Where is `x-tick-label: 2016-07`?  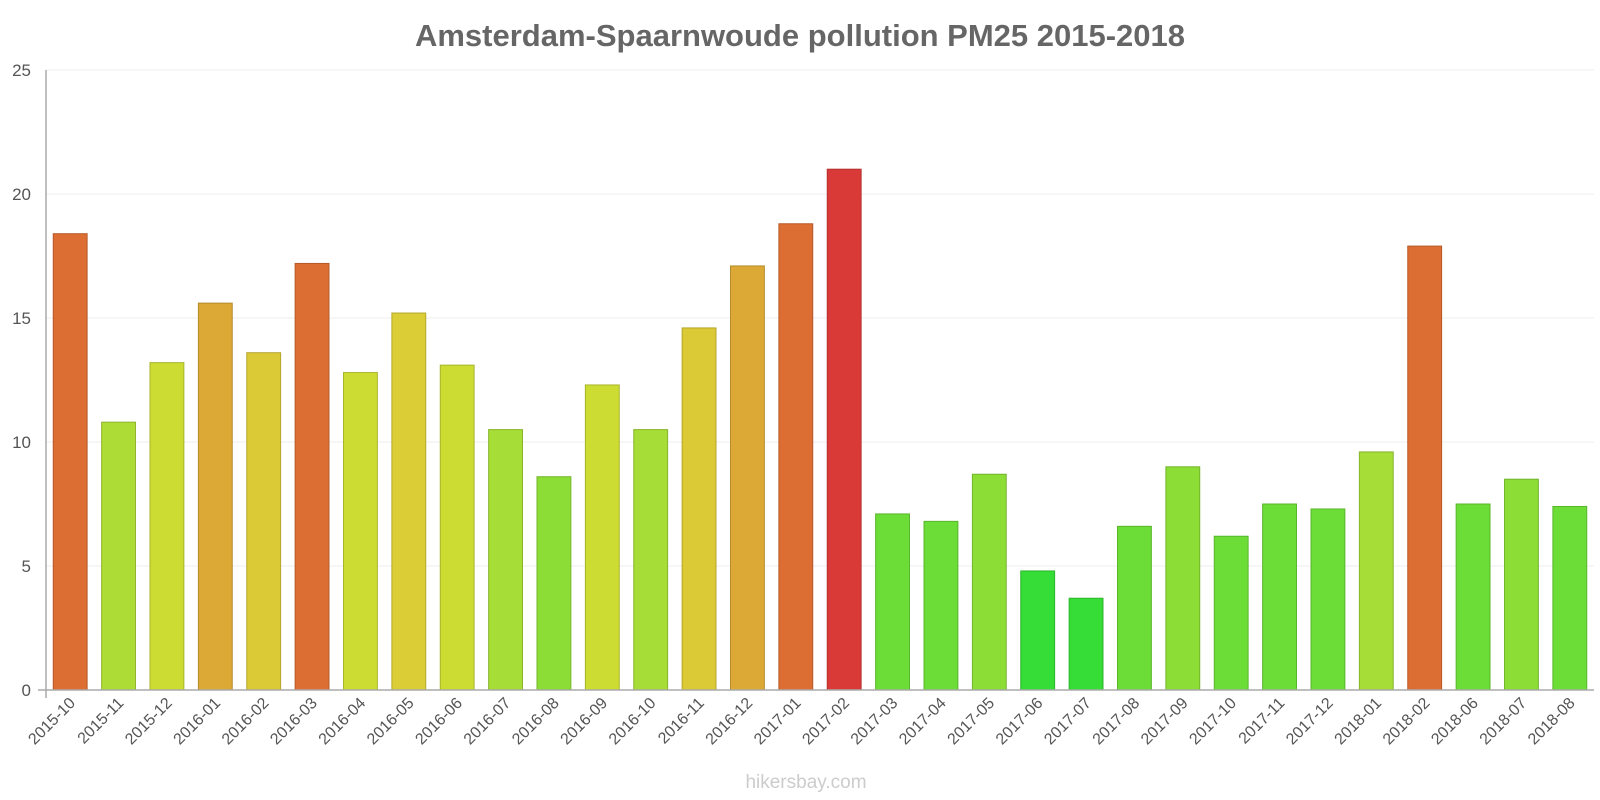
x-tick-label: 2016-07 is located at coordinates (488, 722).